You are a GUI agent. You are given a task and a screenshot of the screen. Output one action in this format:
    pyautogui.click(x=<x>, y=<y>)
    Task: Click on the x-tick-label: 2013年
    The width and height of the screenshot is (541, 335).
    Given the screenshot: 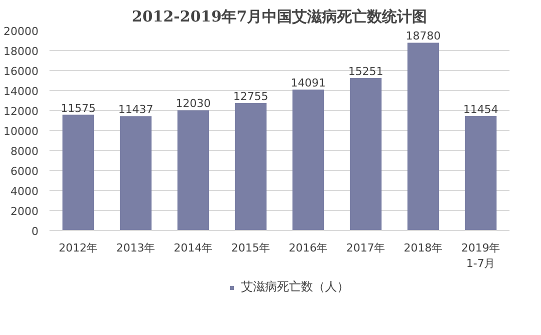 What is the action you would take?
    pyautogui.click(x=136, y=248)
    